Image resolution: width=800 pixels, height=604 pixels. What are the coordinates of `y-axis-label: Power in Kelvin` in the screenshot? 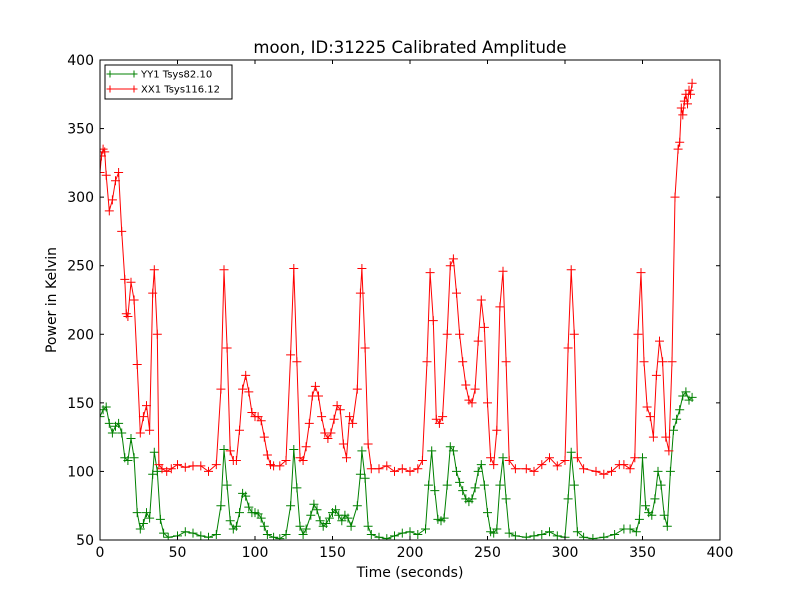 It's located at (52, 300).